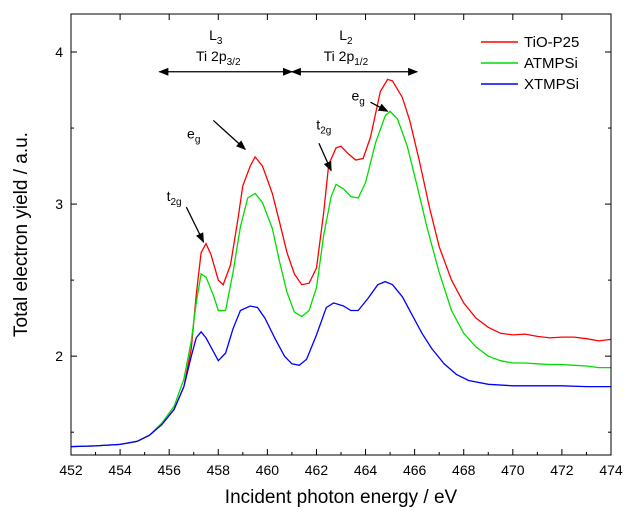  I want to click on annotation-ti2p12: Ti 2p1/2, so click(346, 58).